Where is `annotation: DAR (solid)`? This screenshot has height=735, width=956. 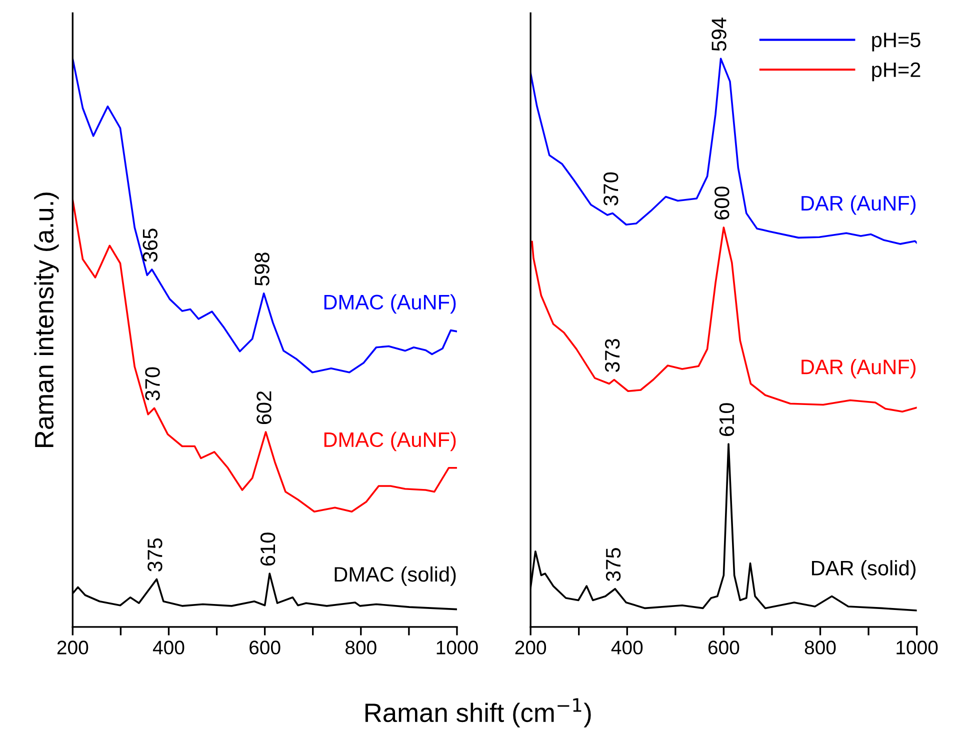
annotation: DAR (solid) is located at coordinates (864, 570).